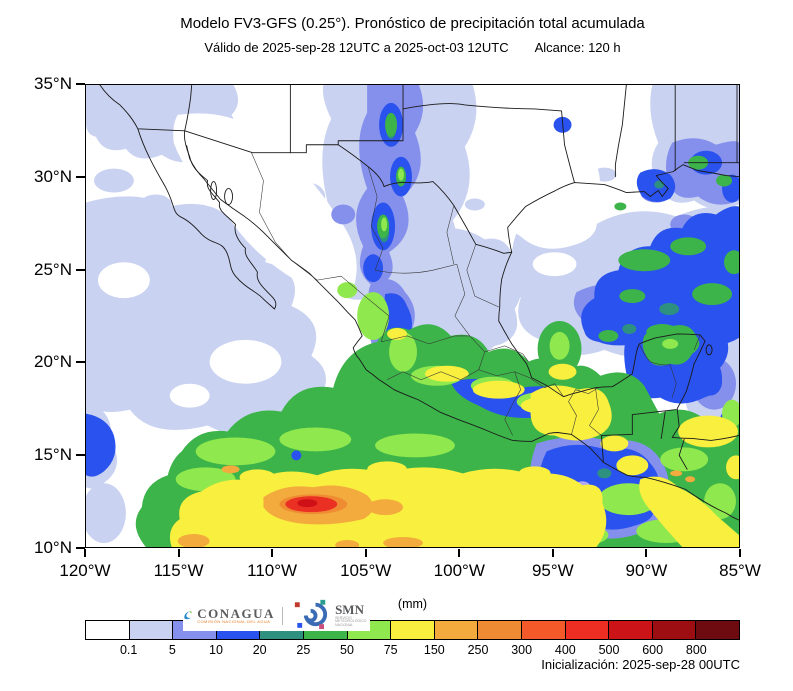 This screenshot has height=691, width=793. What do you see at coordinates (412, 604) in the screenshot?
I see `colorbar-units-label: (mm)` at bounding box center [412, 604].